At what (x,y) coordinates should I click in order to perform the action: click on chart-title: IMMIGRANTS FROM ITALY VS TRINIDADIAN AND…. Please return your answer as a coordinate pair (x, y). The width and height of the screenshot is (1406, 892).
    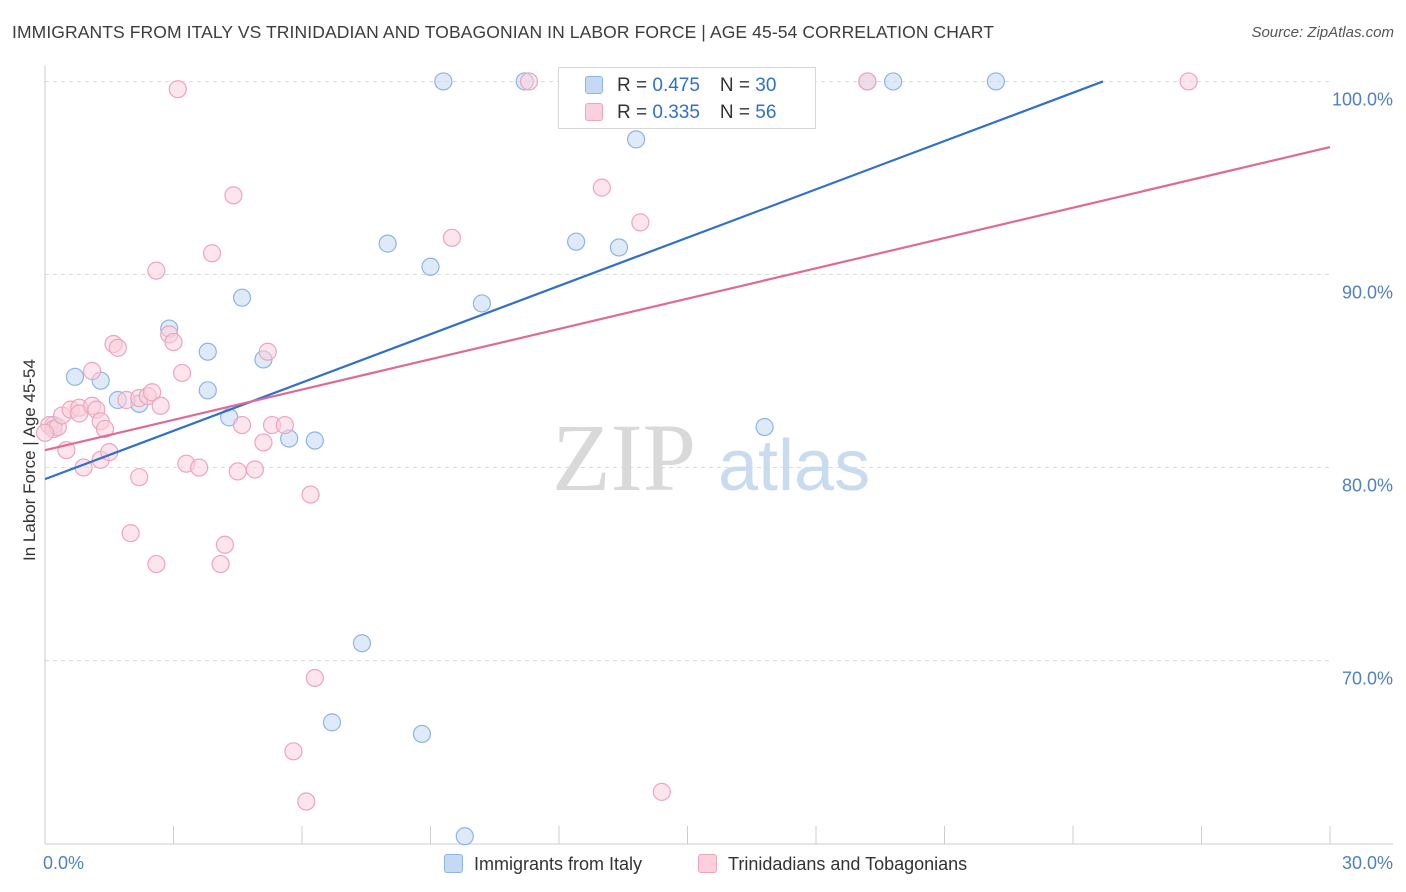
    Looking at the image, I should click on (503, 32).